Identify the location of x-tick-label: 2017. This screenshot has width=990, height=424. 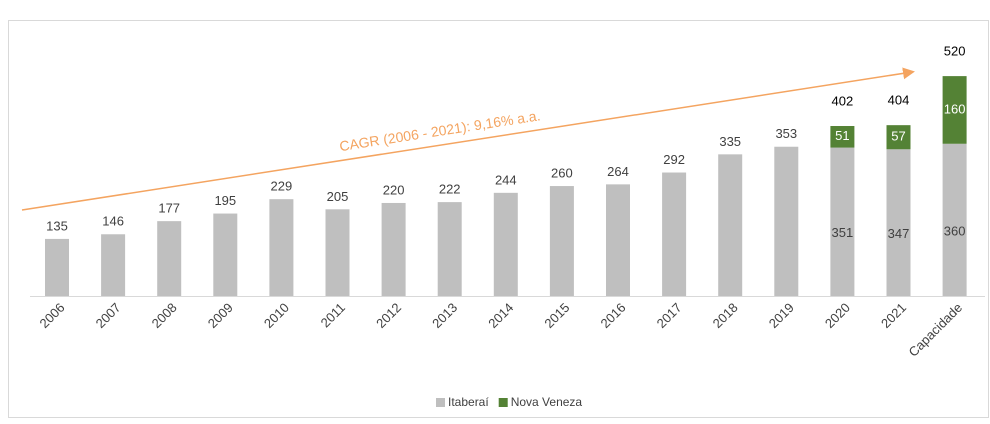
(669, 315).